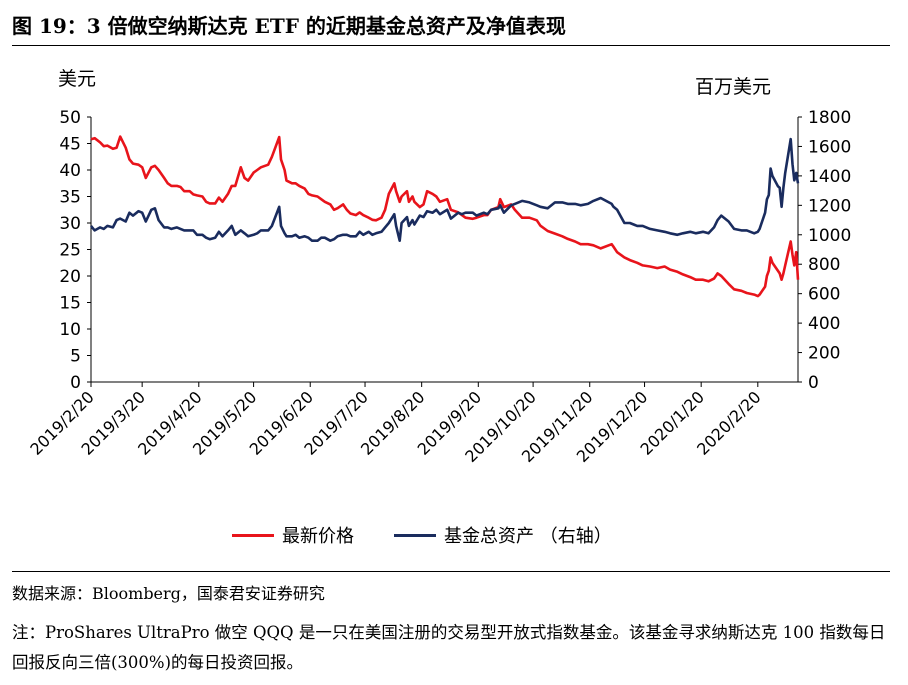 Image resolution: width=908 pixels, height=685 pixels. I want to click on right-tick-label: 1000, so click(829, 236).